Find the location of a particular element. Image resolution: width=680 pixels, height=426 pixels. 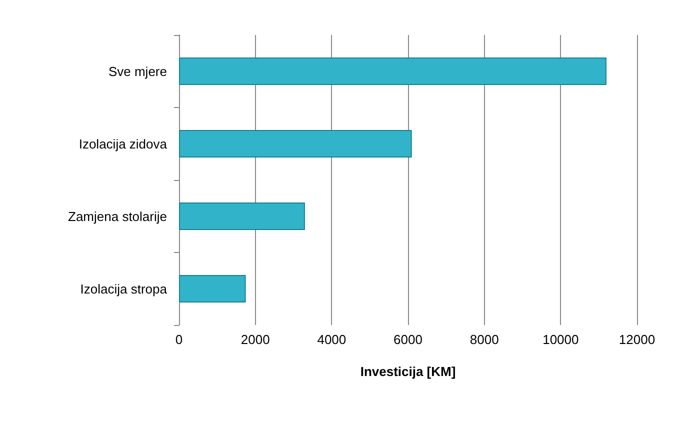

y-tick-label: Sve mjere is located at coordinates (137, 71).